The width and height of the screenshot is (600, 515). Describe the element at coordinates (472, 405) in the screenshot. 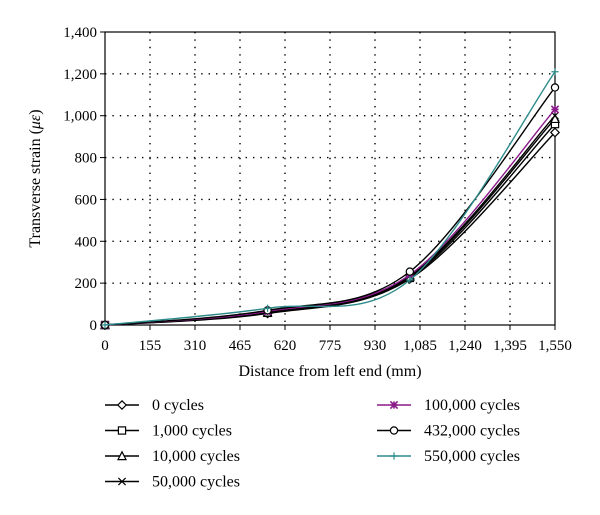

I see `legend-label: 100,000 cycles` at that location.